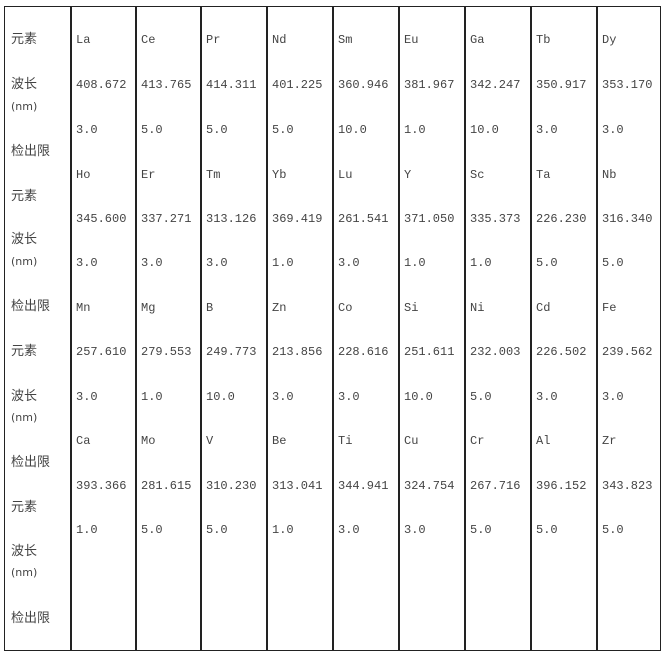 This screenshot has width=666, height=658. I want to click on element-cell: Lu, so click(345, 175).